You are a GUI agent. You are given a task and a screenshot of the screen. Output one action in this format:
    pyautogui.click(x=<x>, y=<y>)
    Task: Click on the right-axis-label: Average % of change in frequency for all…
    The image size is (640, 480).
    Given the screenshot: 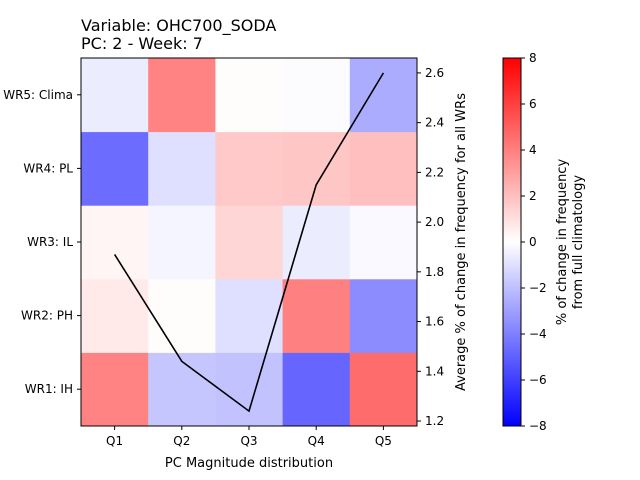 What is the action you would take?
    pyautogui.click(x=461, y=242)
    